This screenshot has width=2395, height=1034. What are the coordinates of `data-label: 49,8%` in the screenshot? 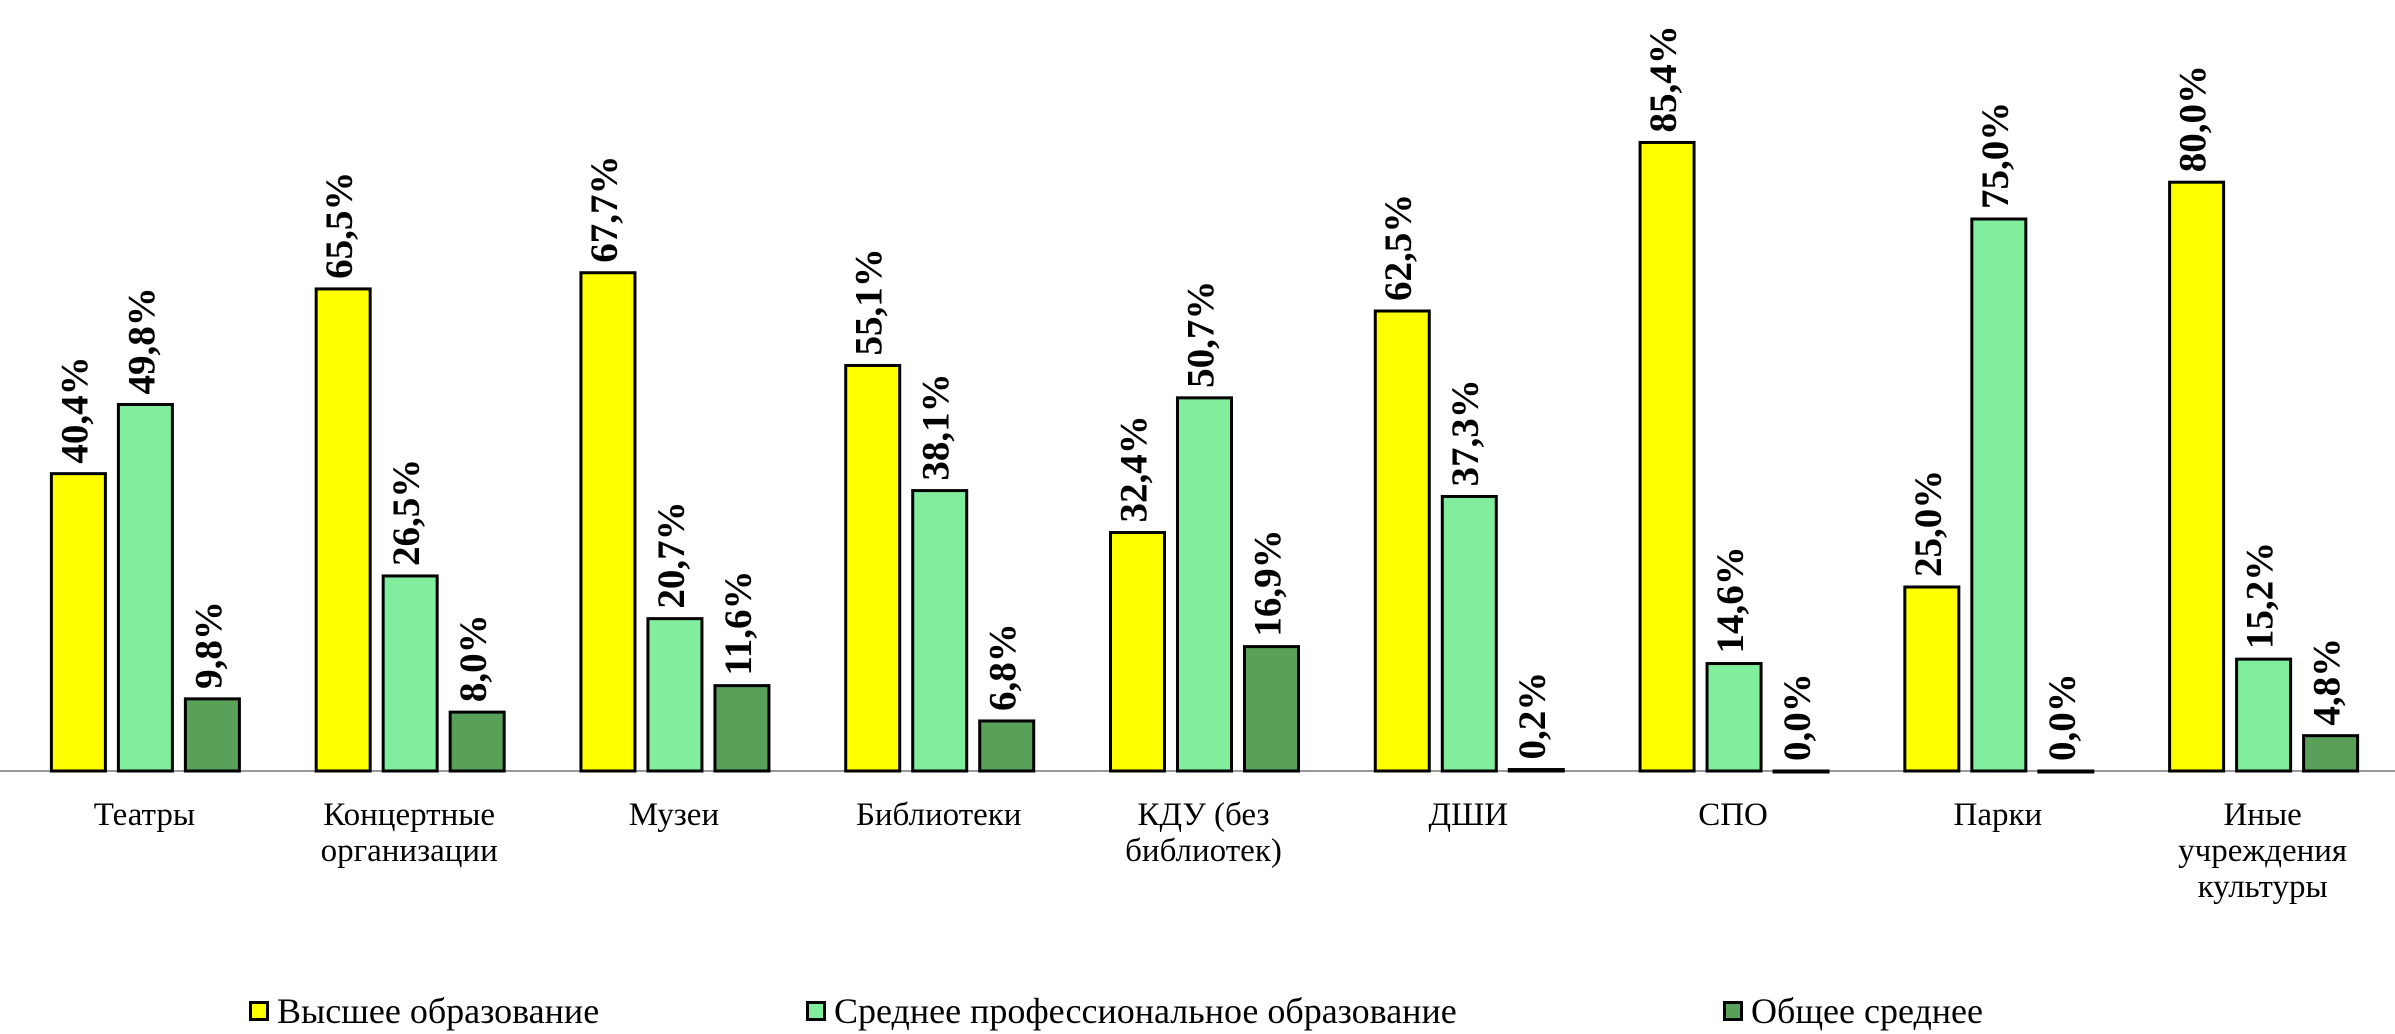 It's located at (141, 340).